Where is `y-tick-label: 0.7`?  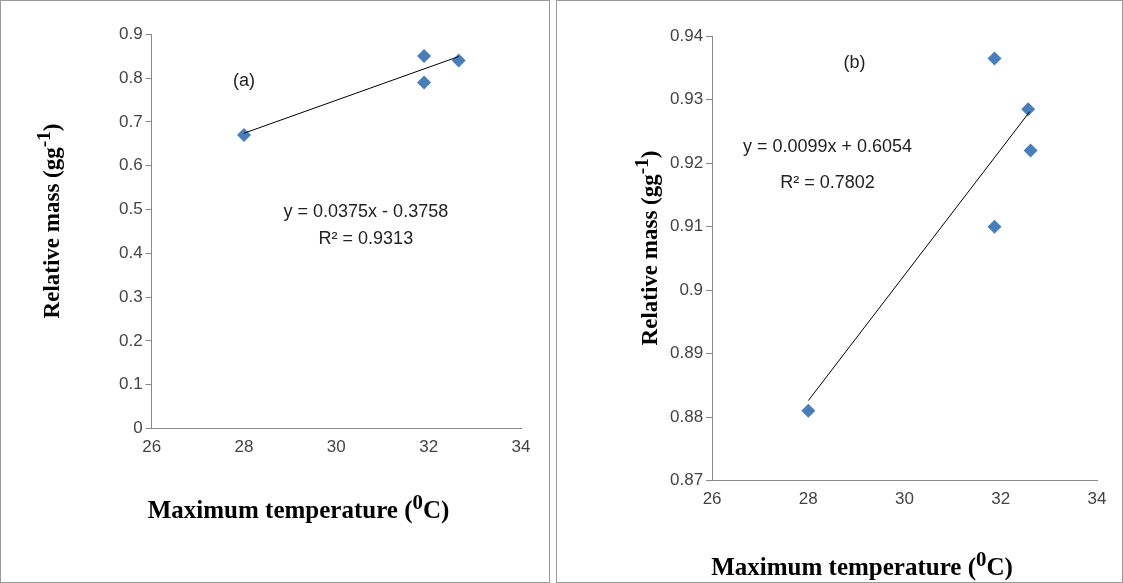 y-tick-label: 0.7 is located at coordinates (130, 121).